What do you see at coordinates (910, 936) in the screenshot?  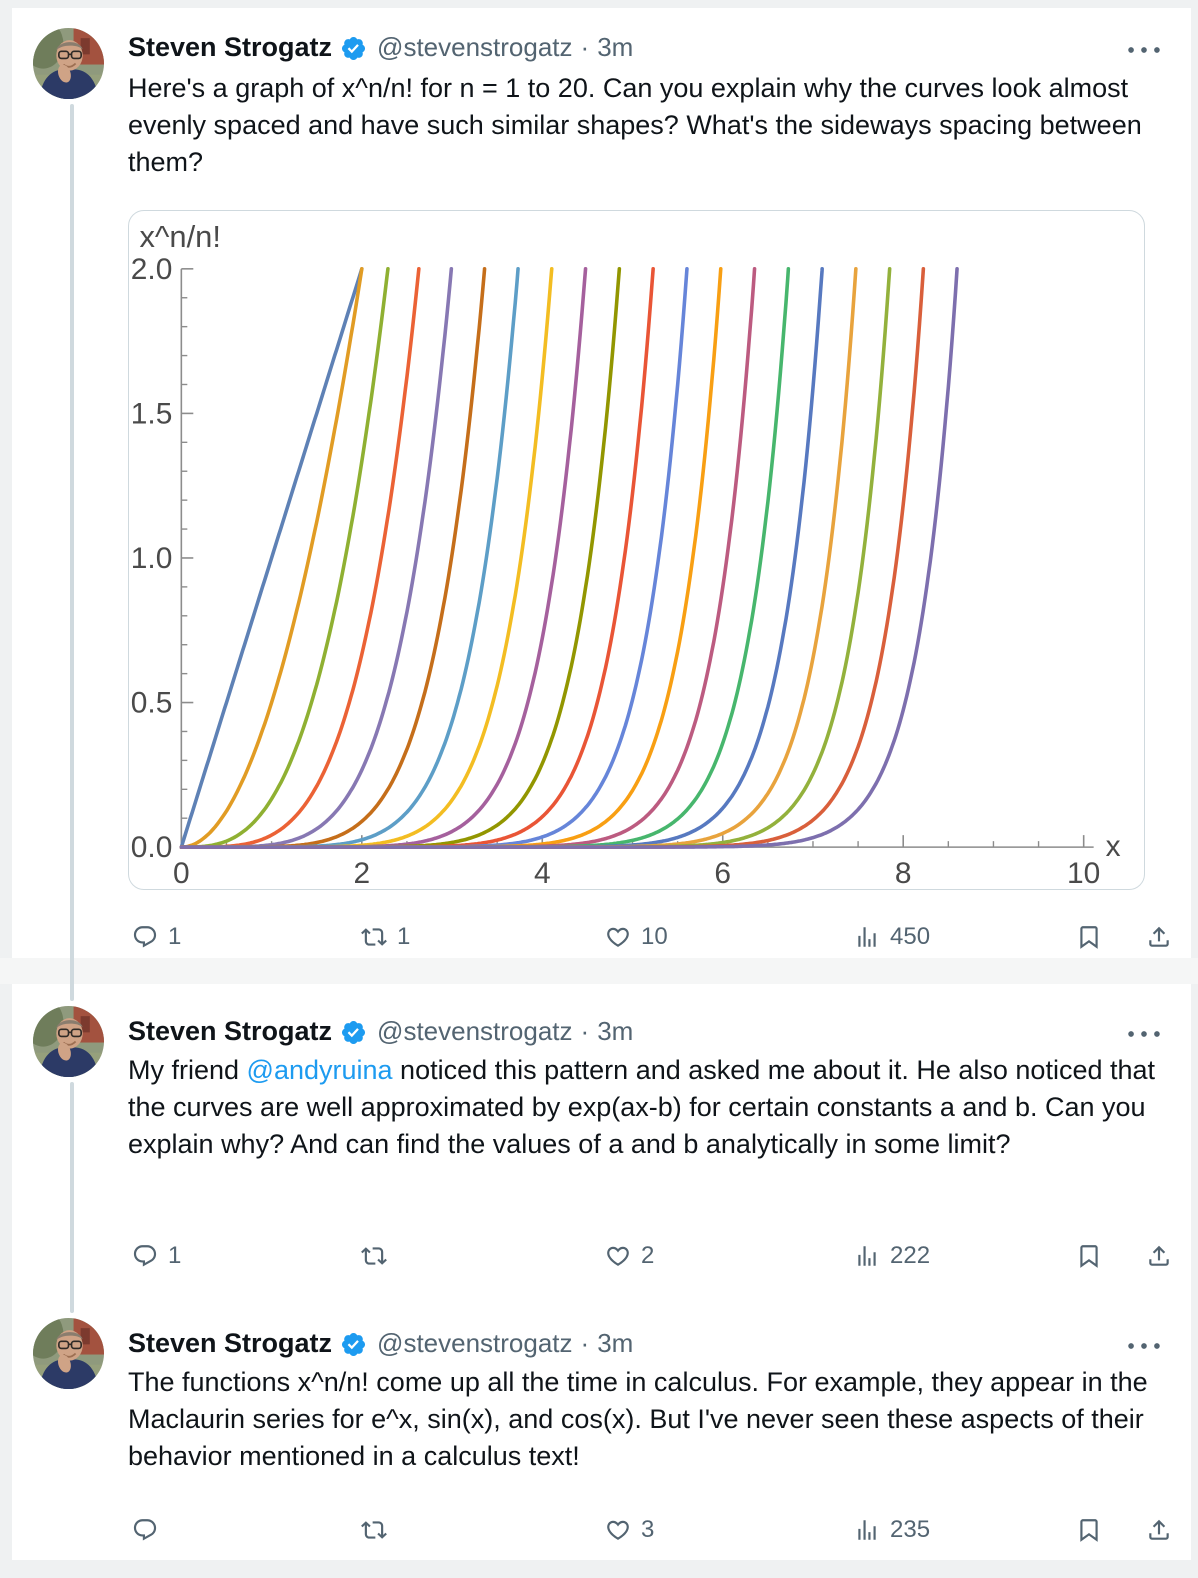 I see `view-count: 450` at bounding box center [910, 936].